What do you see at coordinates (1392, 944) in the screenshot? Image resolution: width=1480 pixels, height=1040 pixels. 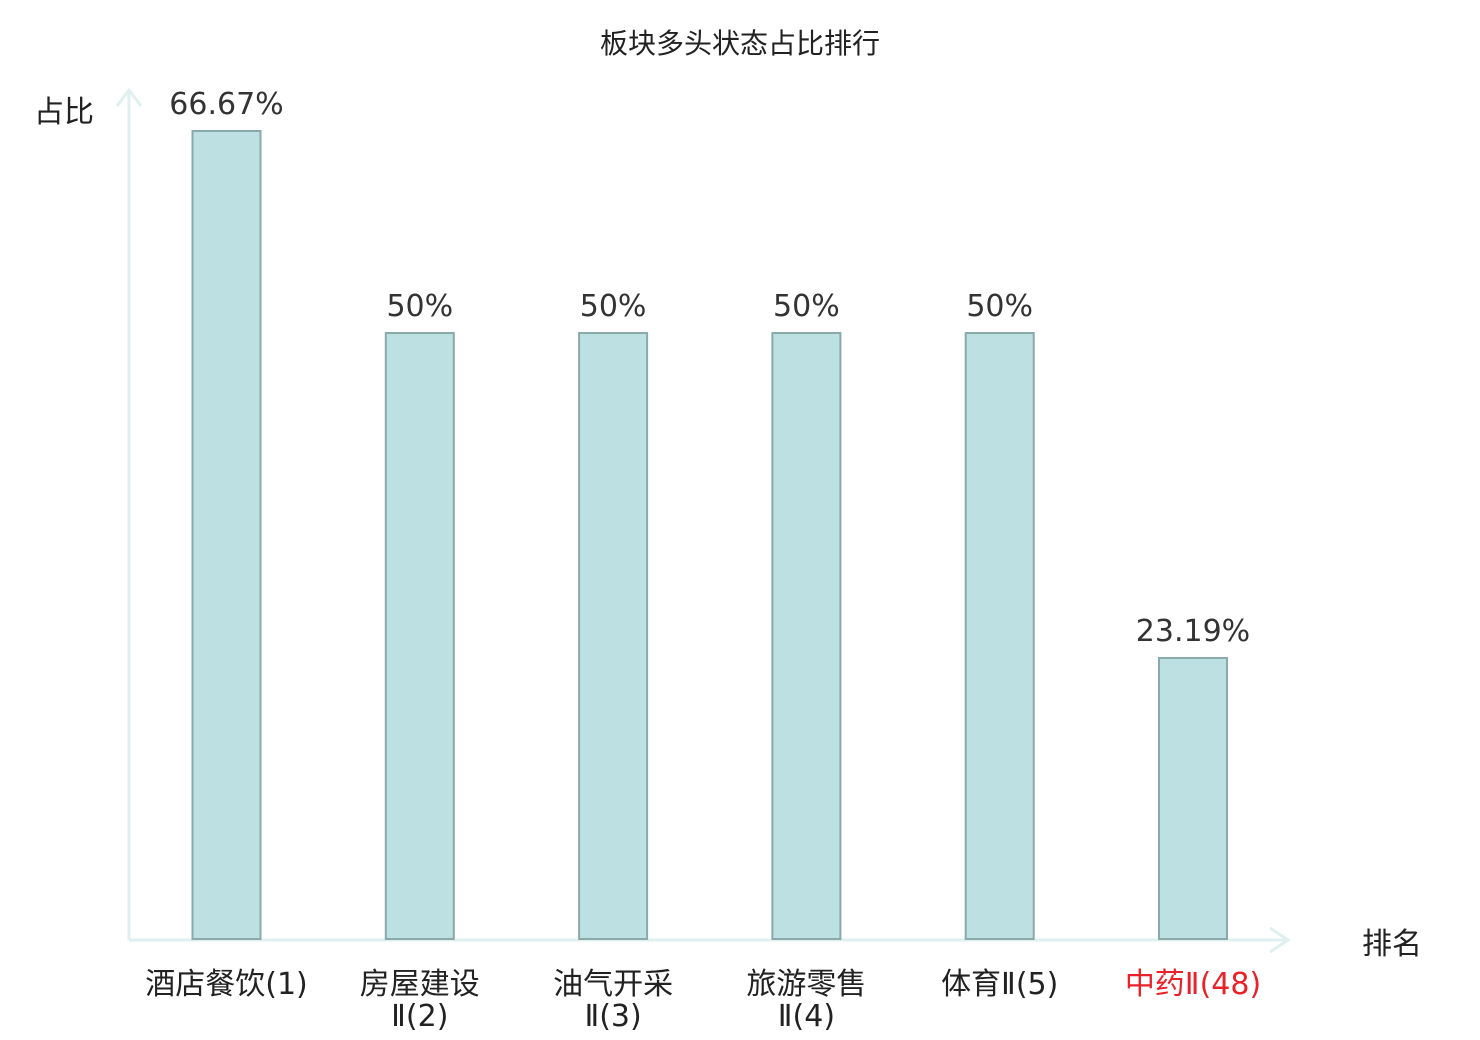 I see `x-axis-label: 排名` at bounding box center [1392, 944].